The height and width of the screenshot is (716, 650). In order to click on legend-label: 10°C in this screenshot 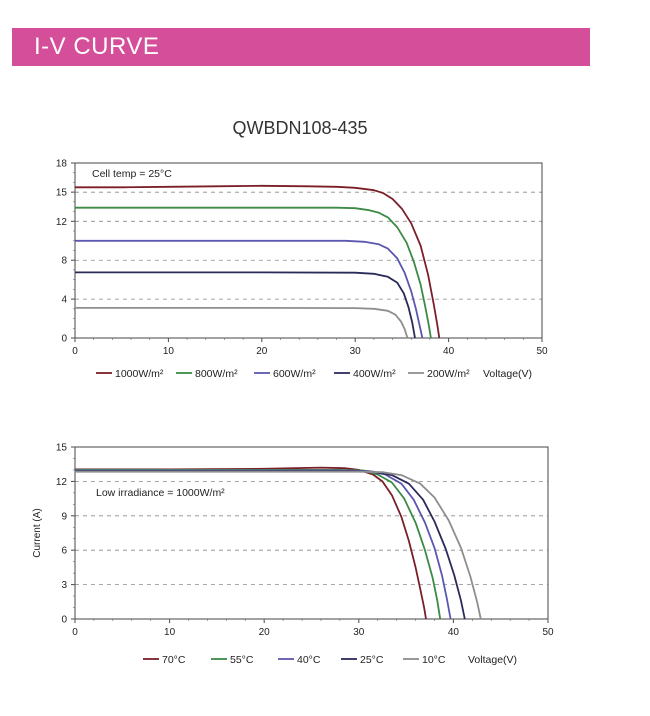, I will do `click(434, 660)`.